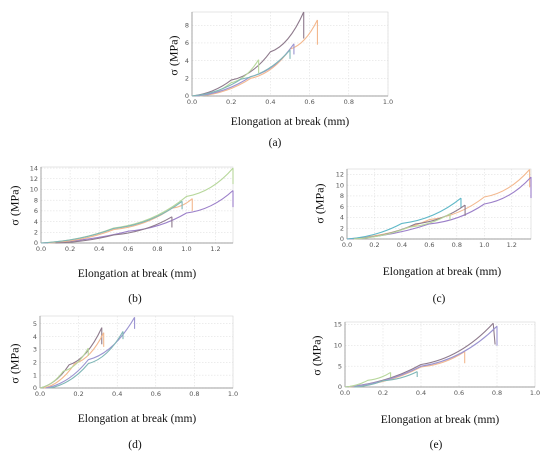 The height and width of the screenshot is (455, 550). Describe the element at coordinates (275, 143) in the screenshot. I see `panel-label: (a)` at that location.